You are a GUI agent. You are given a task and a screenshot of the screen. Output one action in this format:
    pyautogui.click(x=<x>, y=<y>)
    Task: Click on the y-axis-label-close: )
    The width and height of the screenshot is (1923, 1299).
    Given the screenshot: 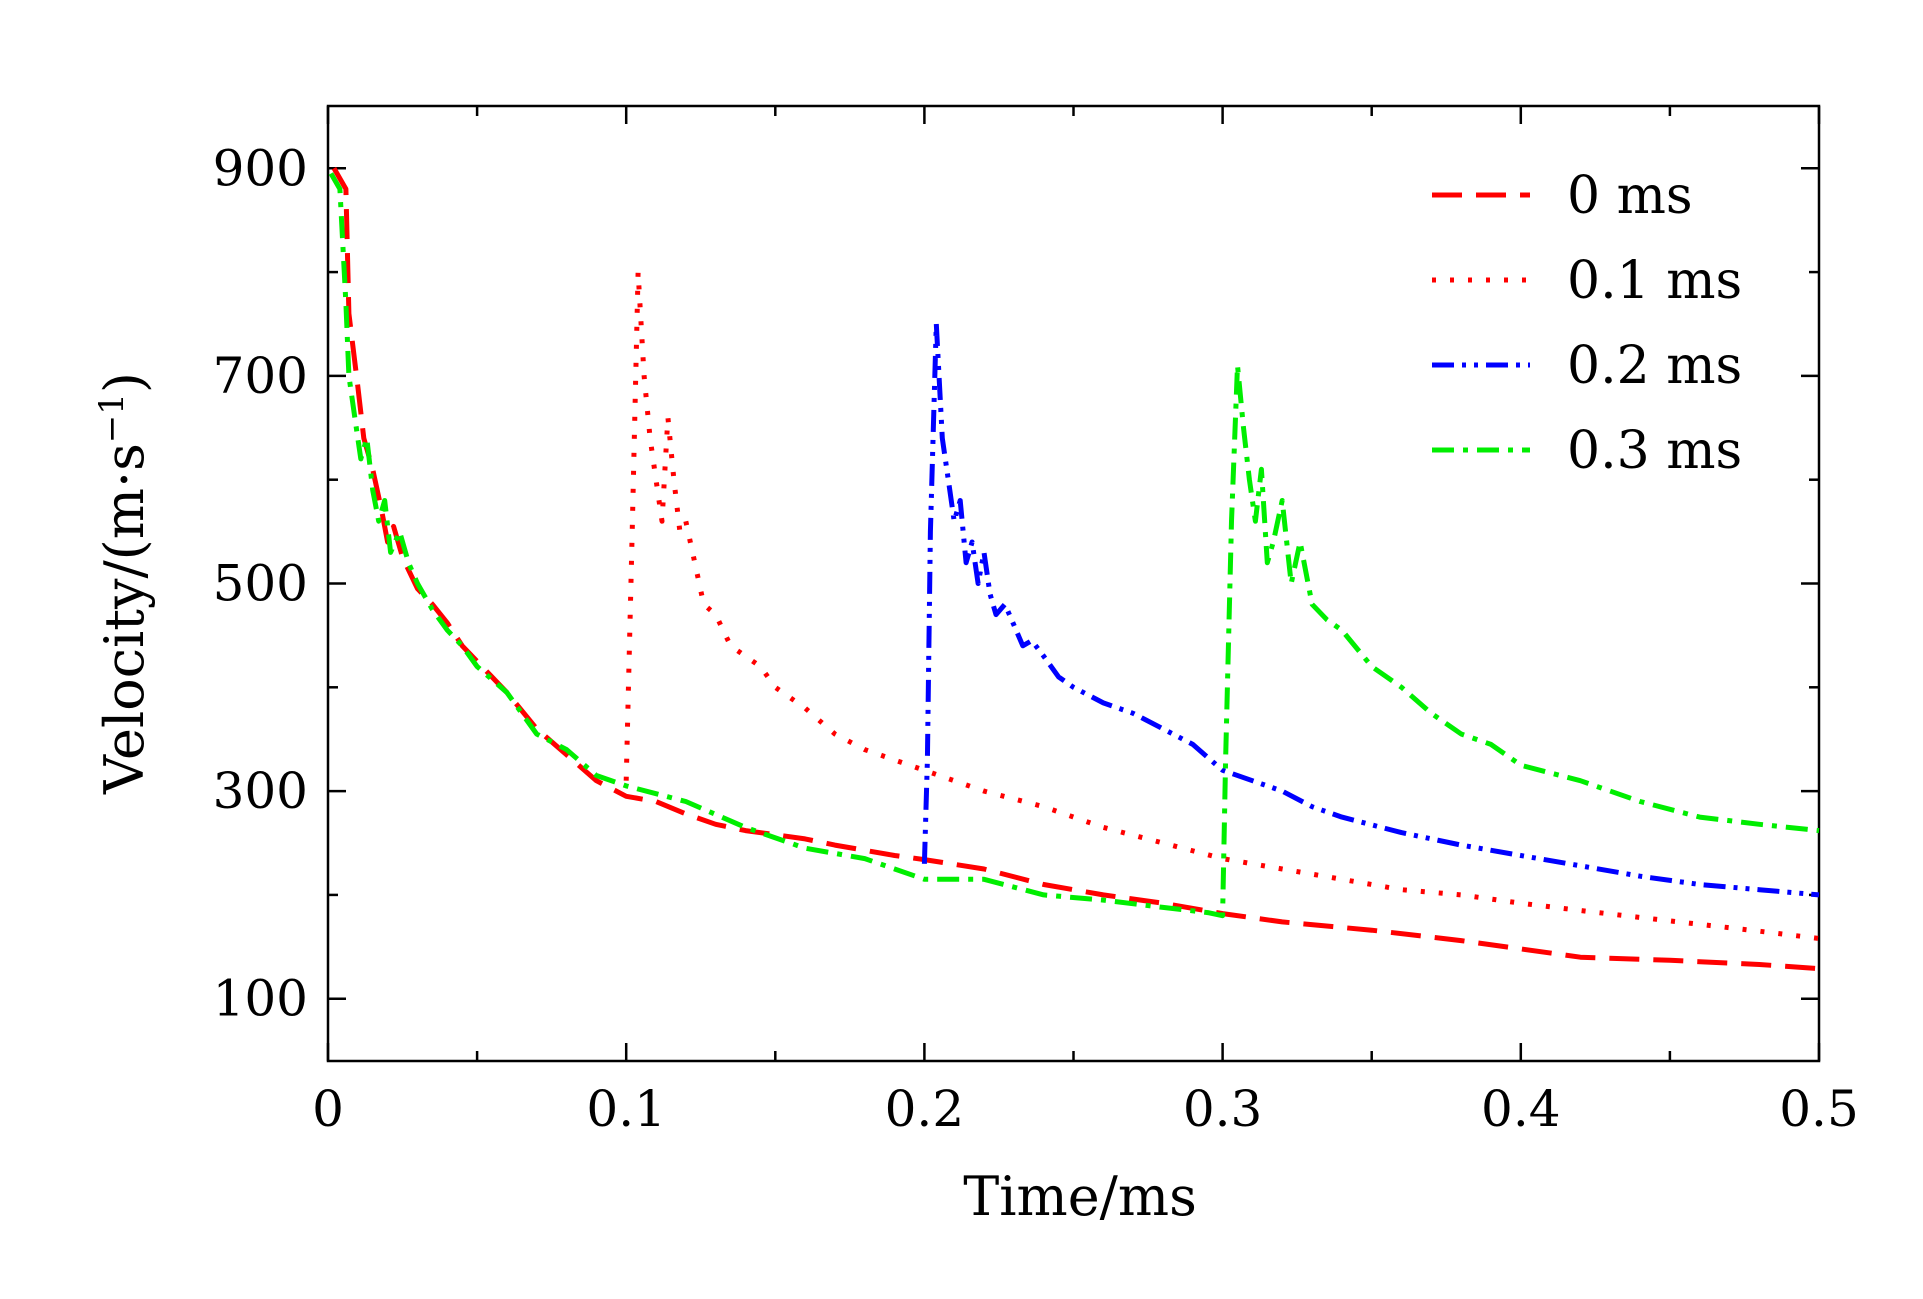 What is the action you would take?
    pyautogui.click(x=124, y=382)
    